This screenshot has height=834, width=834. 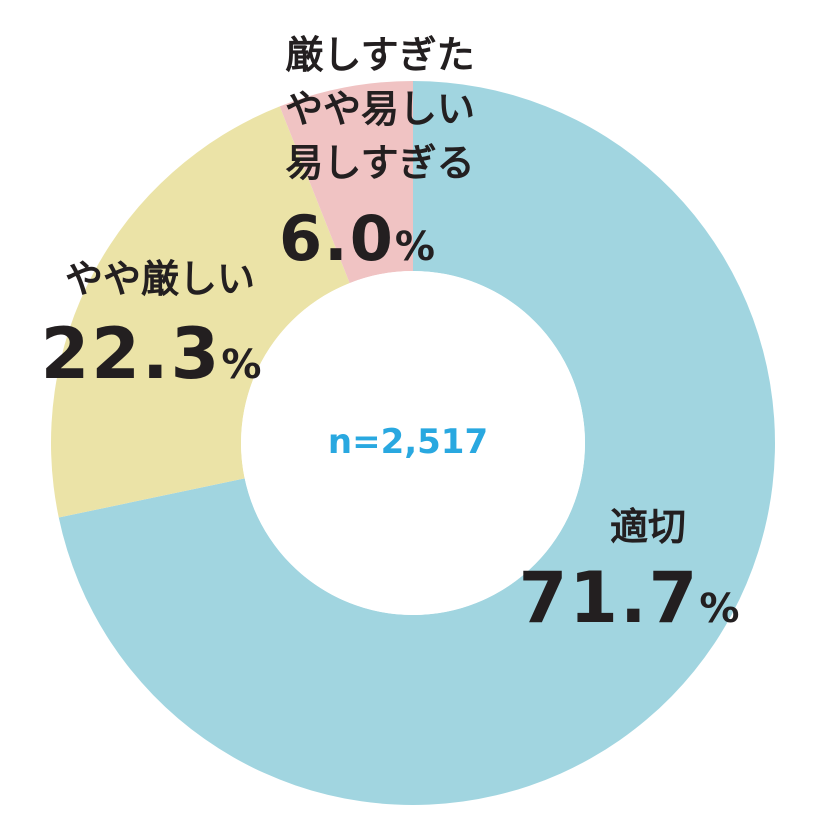 What do you see at coordinates (720, 609) in the screenshot?
I see `percent-sign-tekisetsu: %` at bounding box center [720, 609].